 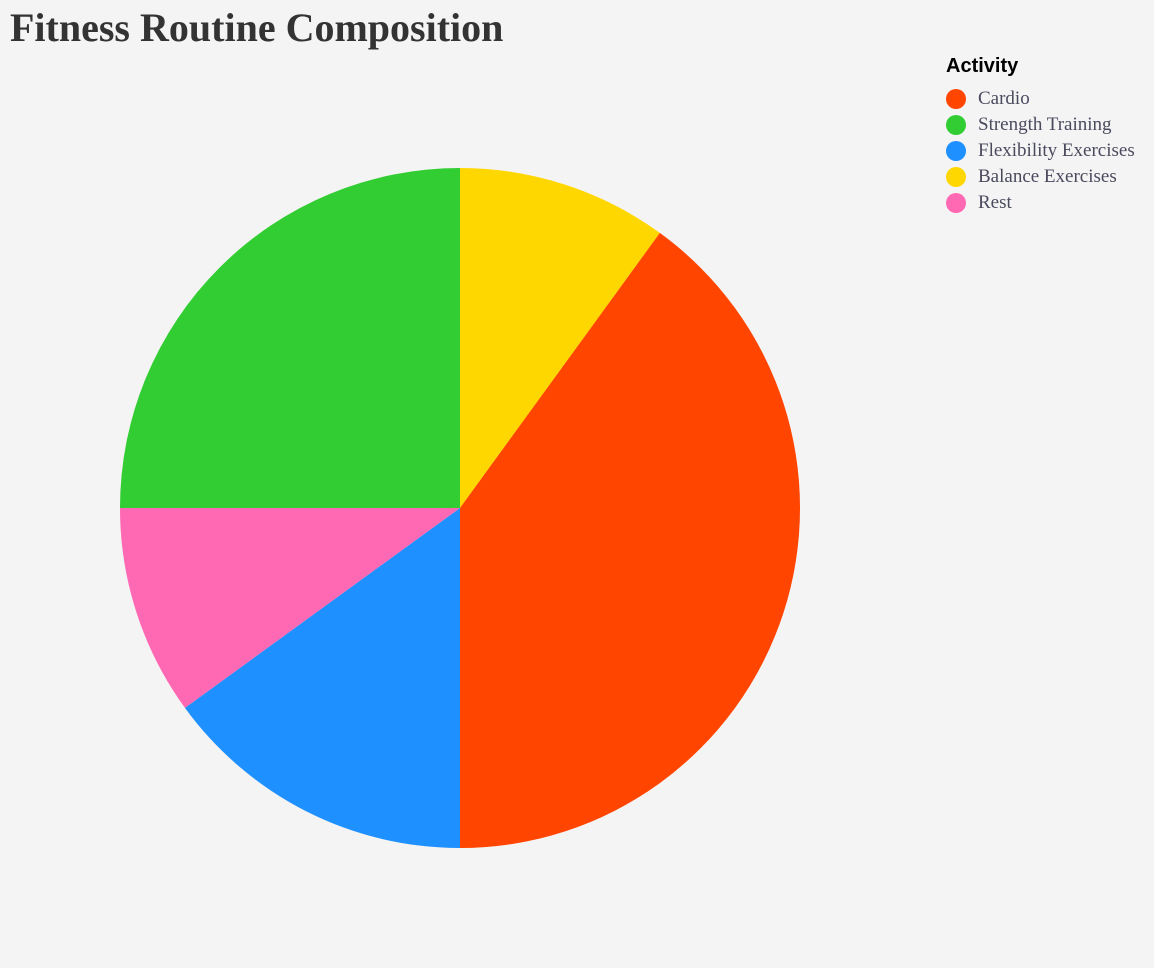 What do you see at coordinates (1040, 203) in the screenshot?
I see `legend-item-rest: Rest` at bounding box center [1040, 203].